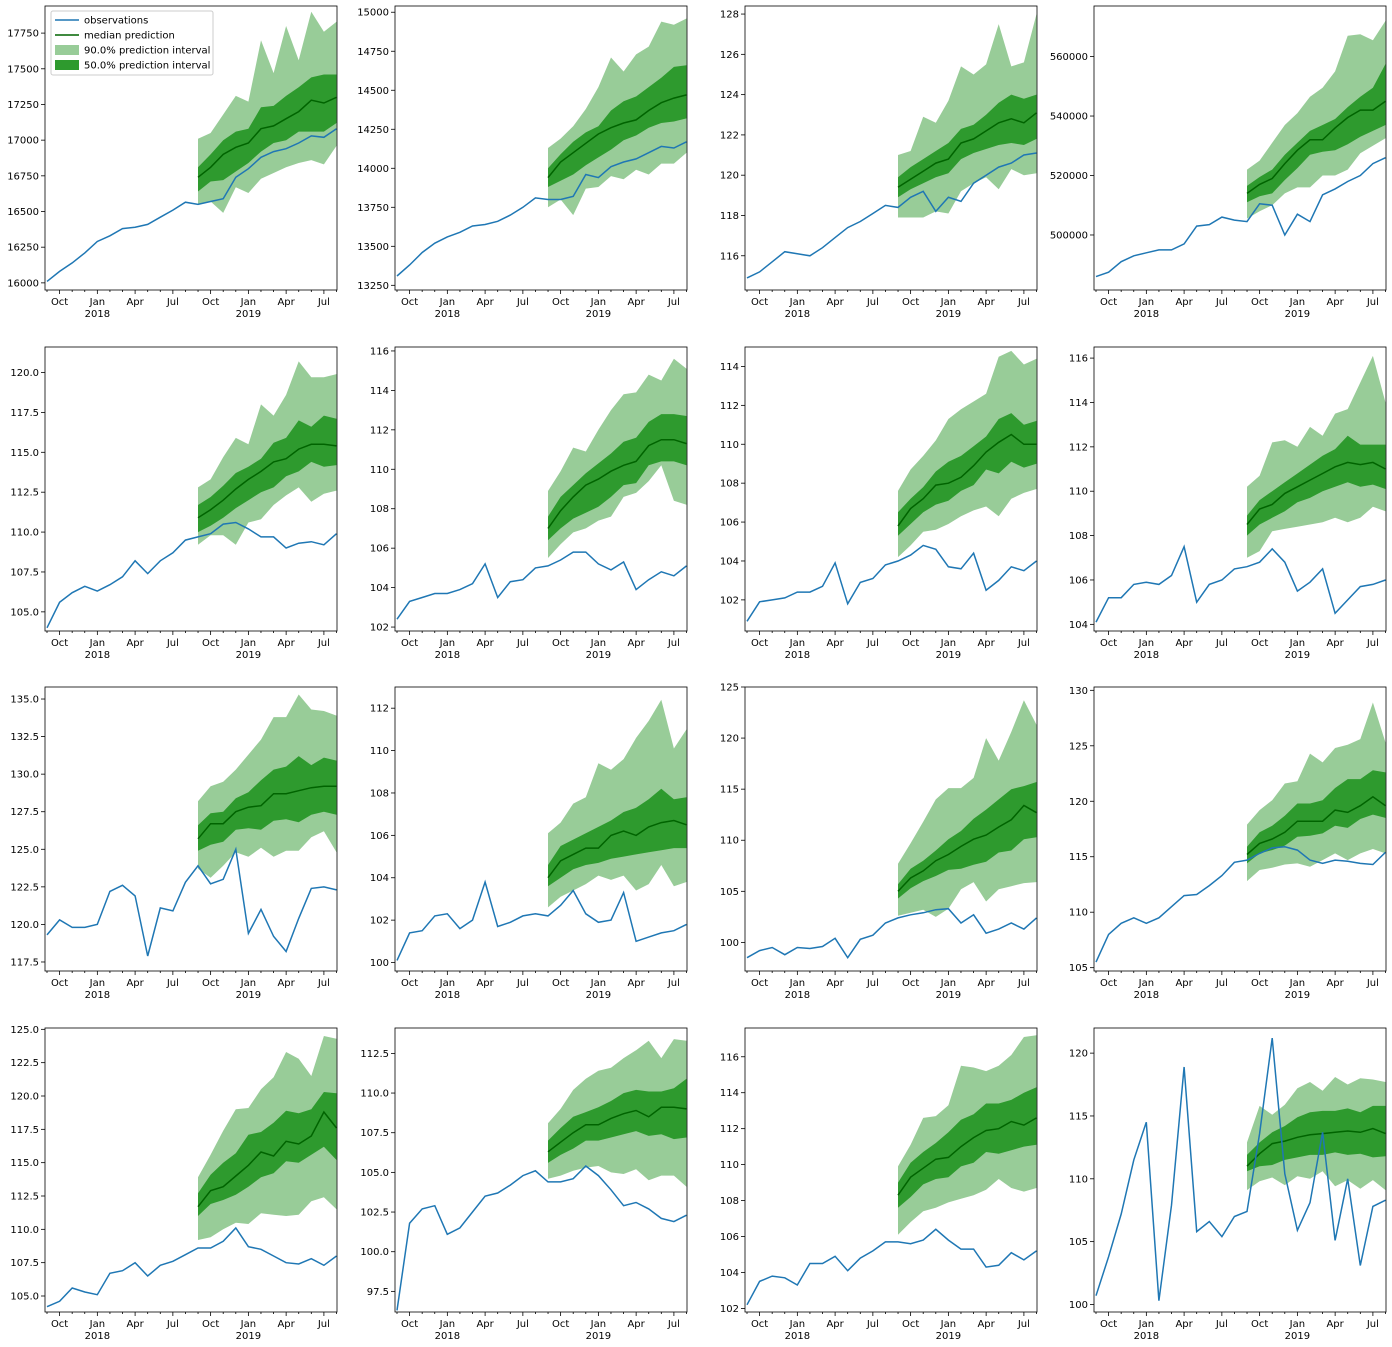 The height and width of the screenshot is (1347, 1392). Describe the element at coordinates (23, 105) in the screenshot. I see `y-tick-label: 17250` at that location.